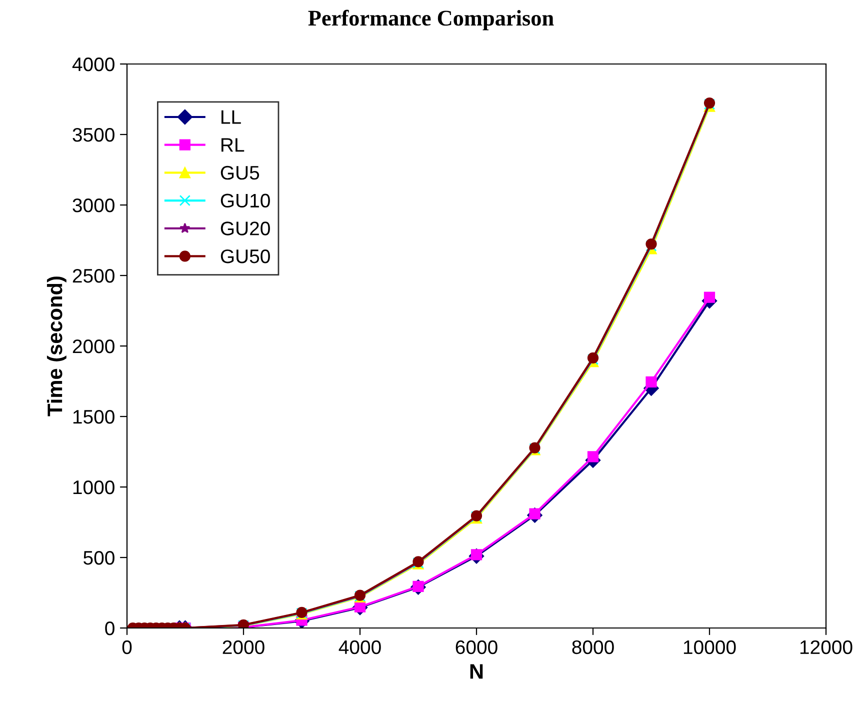  Describe the element at coordinates (56, 346) in the screenshot. I see `y-axis-title: Time (second)` at that location.